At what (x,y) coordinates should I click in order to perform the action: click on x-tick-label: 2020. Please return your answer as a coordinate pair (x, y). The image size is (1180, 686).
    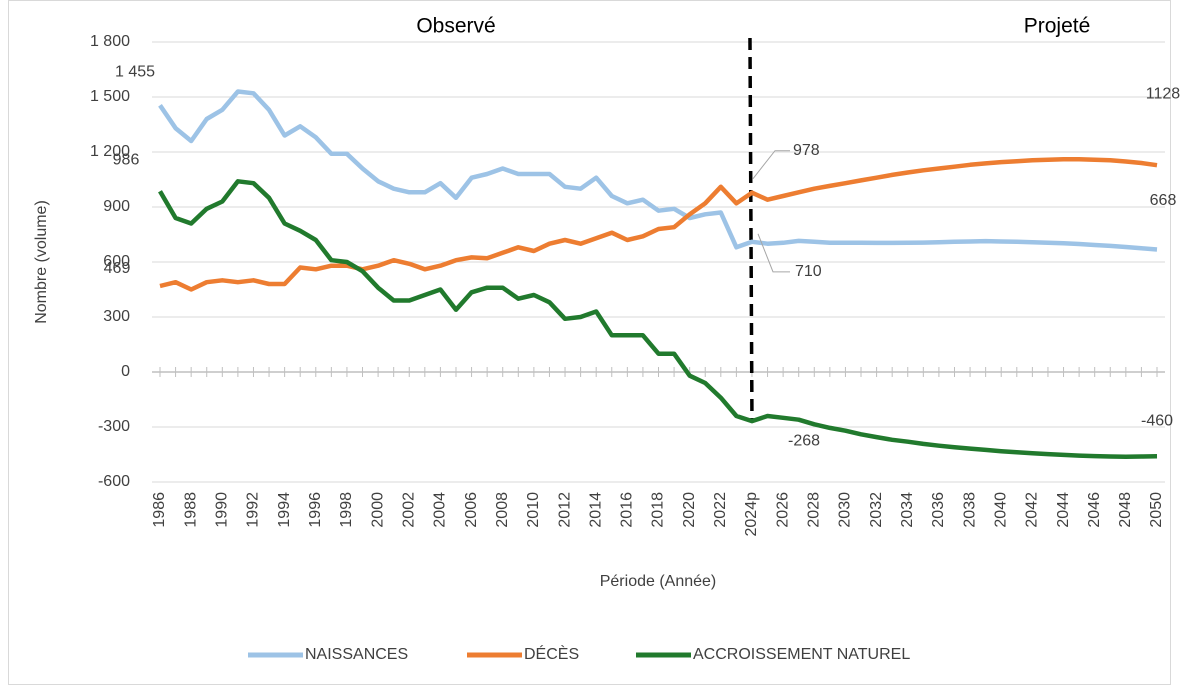
    Looking at the image, I should click on (689, 510).